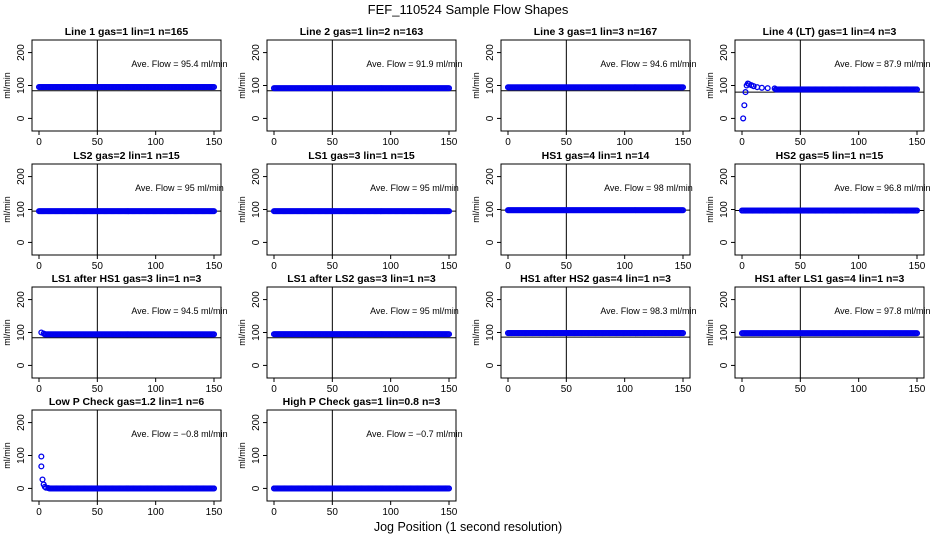 This screenshot has width=936, height=540. Describe the element at coordinates (414, 64) in the screenshot. I see `average-flow-annotation: Ave. Flow = 91.9 ml/min` at that location.